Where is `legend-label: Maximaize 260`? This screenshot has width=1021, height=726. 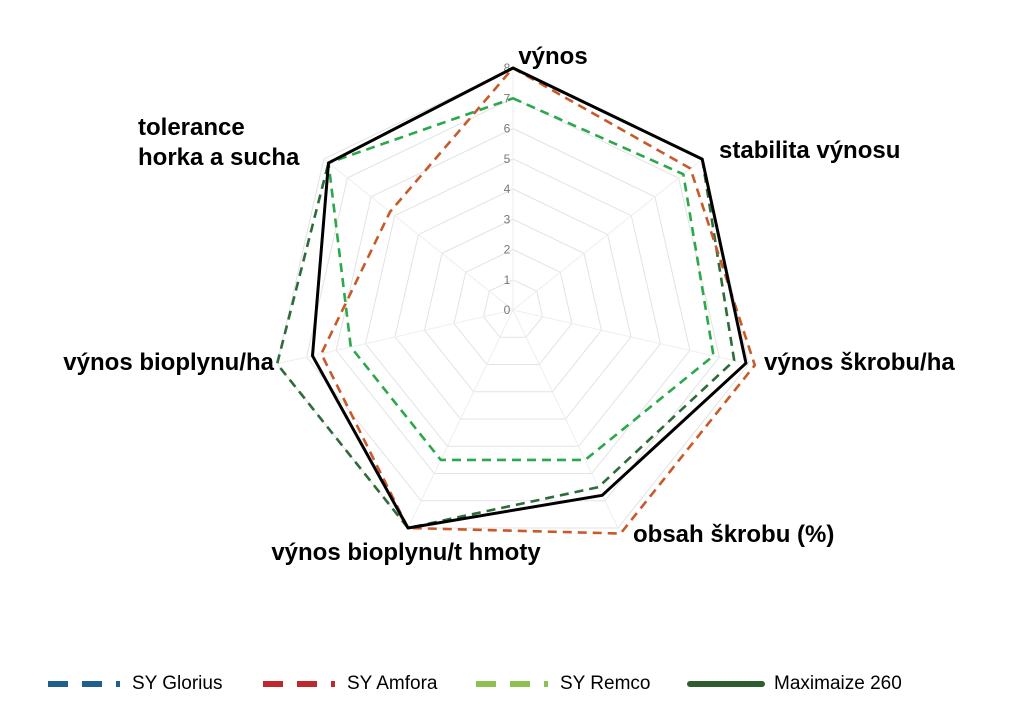 legend-label: Maximaize 260 is located at coordinates (838, 683).